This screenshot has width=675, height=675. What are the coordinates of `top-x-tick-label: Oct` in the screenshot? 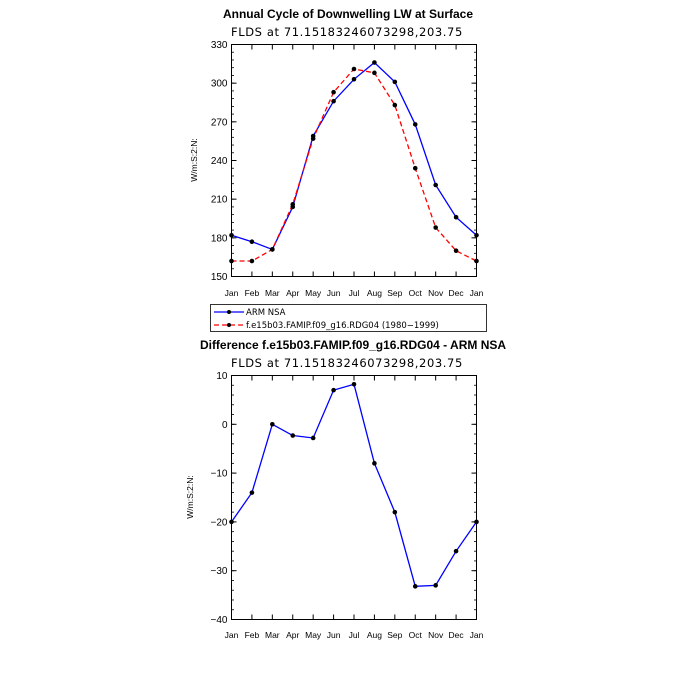 It's located at (416, 293).